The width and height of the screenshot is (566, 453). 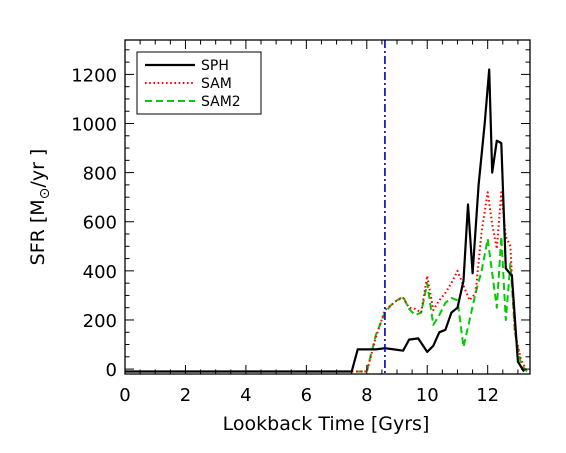 What do you see at coordinates (38, 232) in the screenshot?
I see `y-axis-label-prefix: SFR [M` at bounding box center [38, 232].